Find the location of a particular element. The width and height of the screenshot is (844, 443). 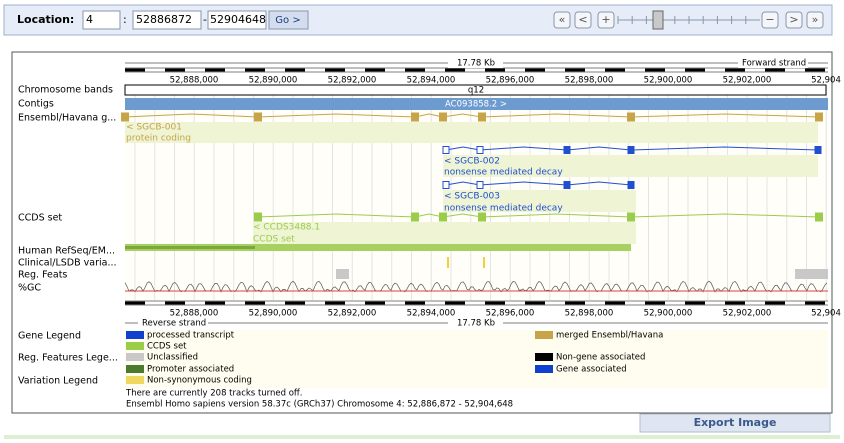

strand-label: Forward strand is located at coordinates (774, 64).